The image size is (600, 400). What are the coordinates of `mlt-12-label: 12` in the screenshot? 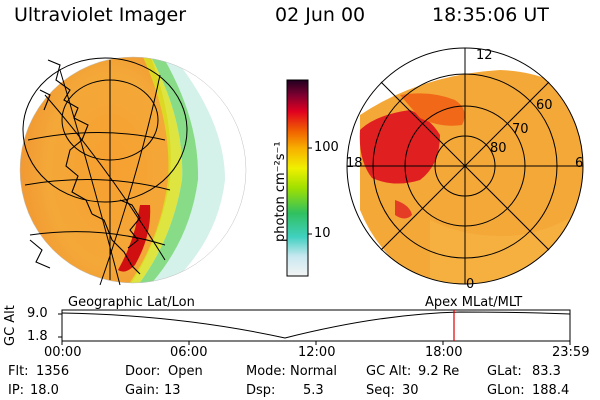 It's located at (484, 55).